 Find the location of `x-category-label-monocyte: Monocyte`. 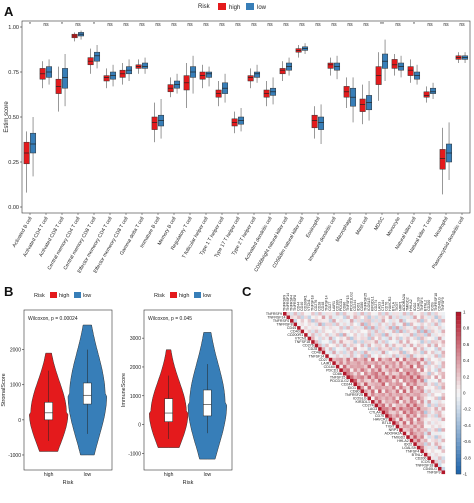

x-category-label-monocyte: Monocyte is located at coordinates (394, 227).